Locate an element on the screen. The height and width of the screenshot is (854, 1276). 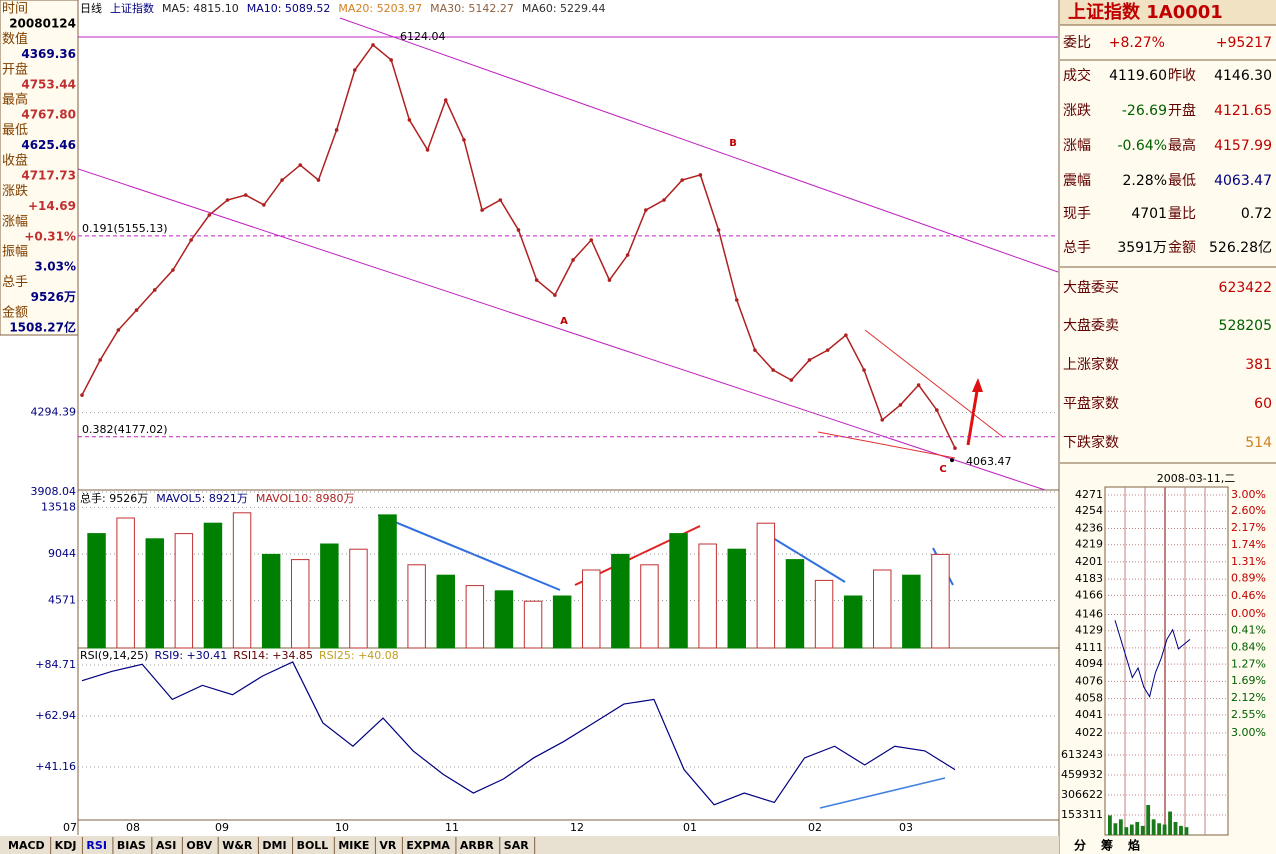
quote-label: 现手 is located at coordinates (1077, 214).